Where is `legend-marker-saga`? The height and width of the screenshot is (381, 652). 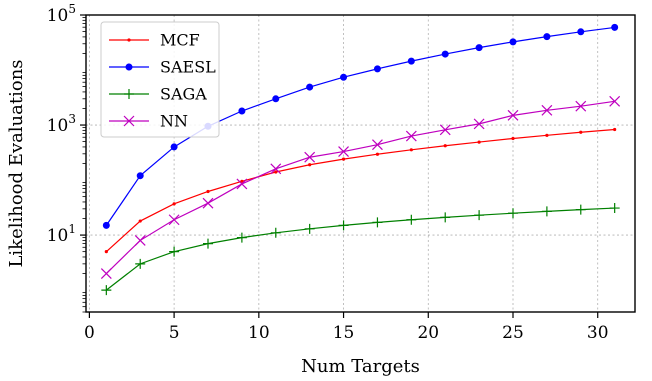
legend-marker-saga is located at coordinates (129, 94).